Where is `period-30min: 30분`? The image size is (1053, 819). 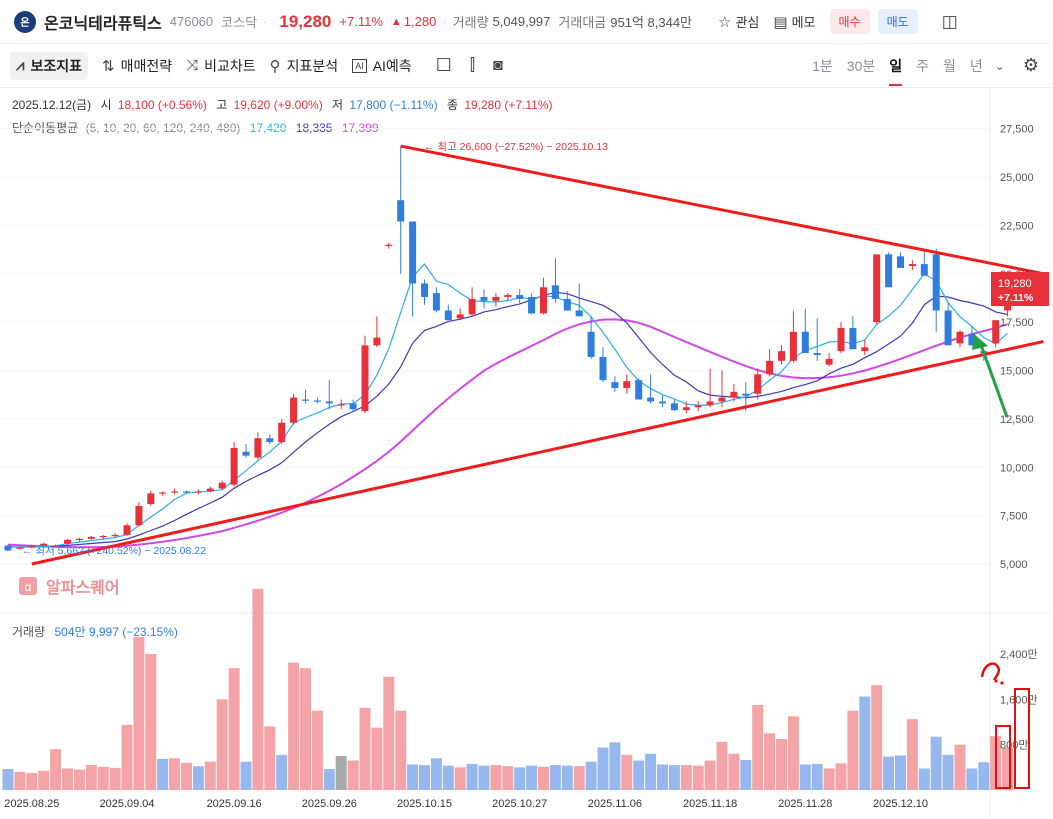 period-30min: 30분 is located at coordinates (861, 65).